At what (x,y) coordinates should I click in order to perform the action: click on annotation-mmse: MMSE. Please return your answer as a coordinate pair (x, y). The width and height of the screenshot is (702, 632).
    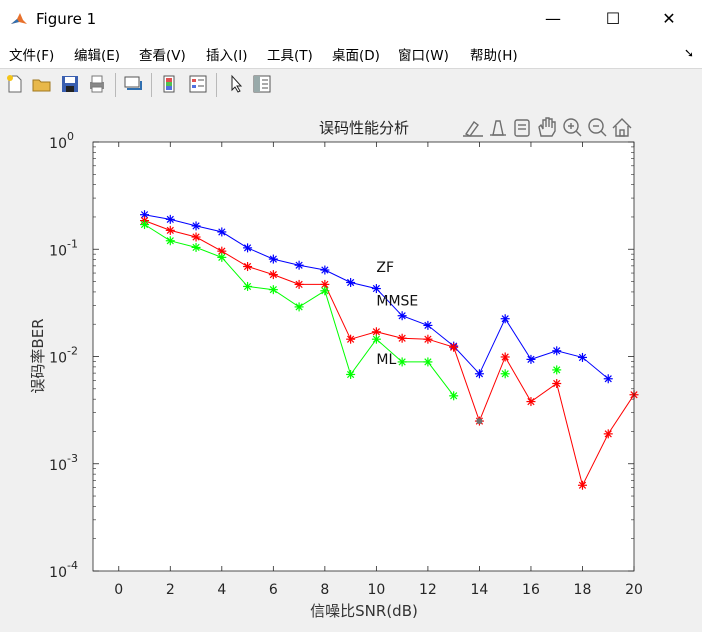
    Looking at the image, I should click on (397, 301).